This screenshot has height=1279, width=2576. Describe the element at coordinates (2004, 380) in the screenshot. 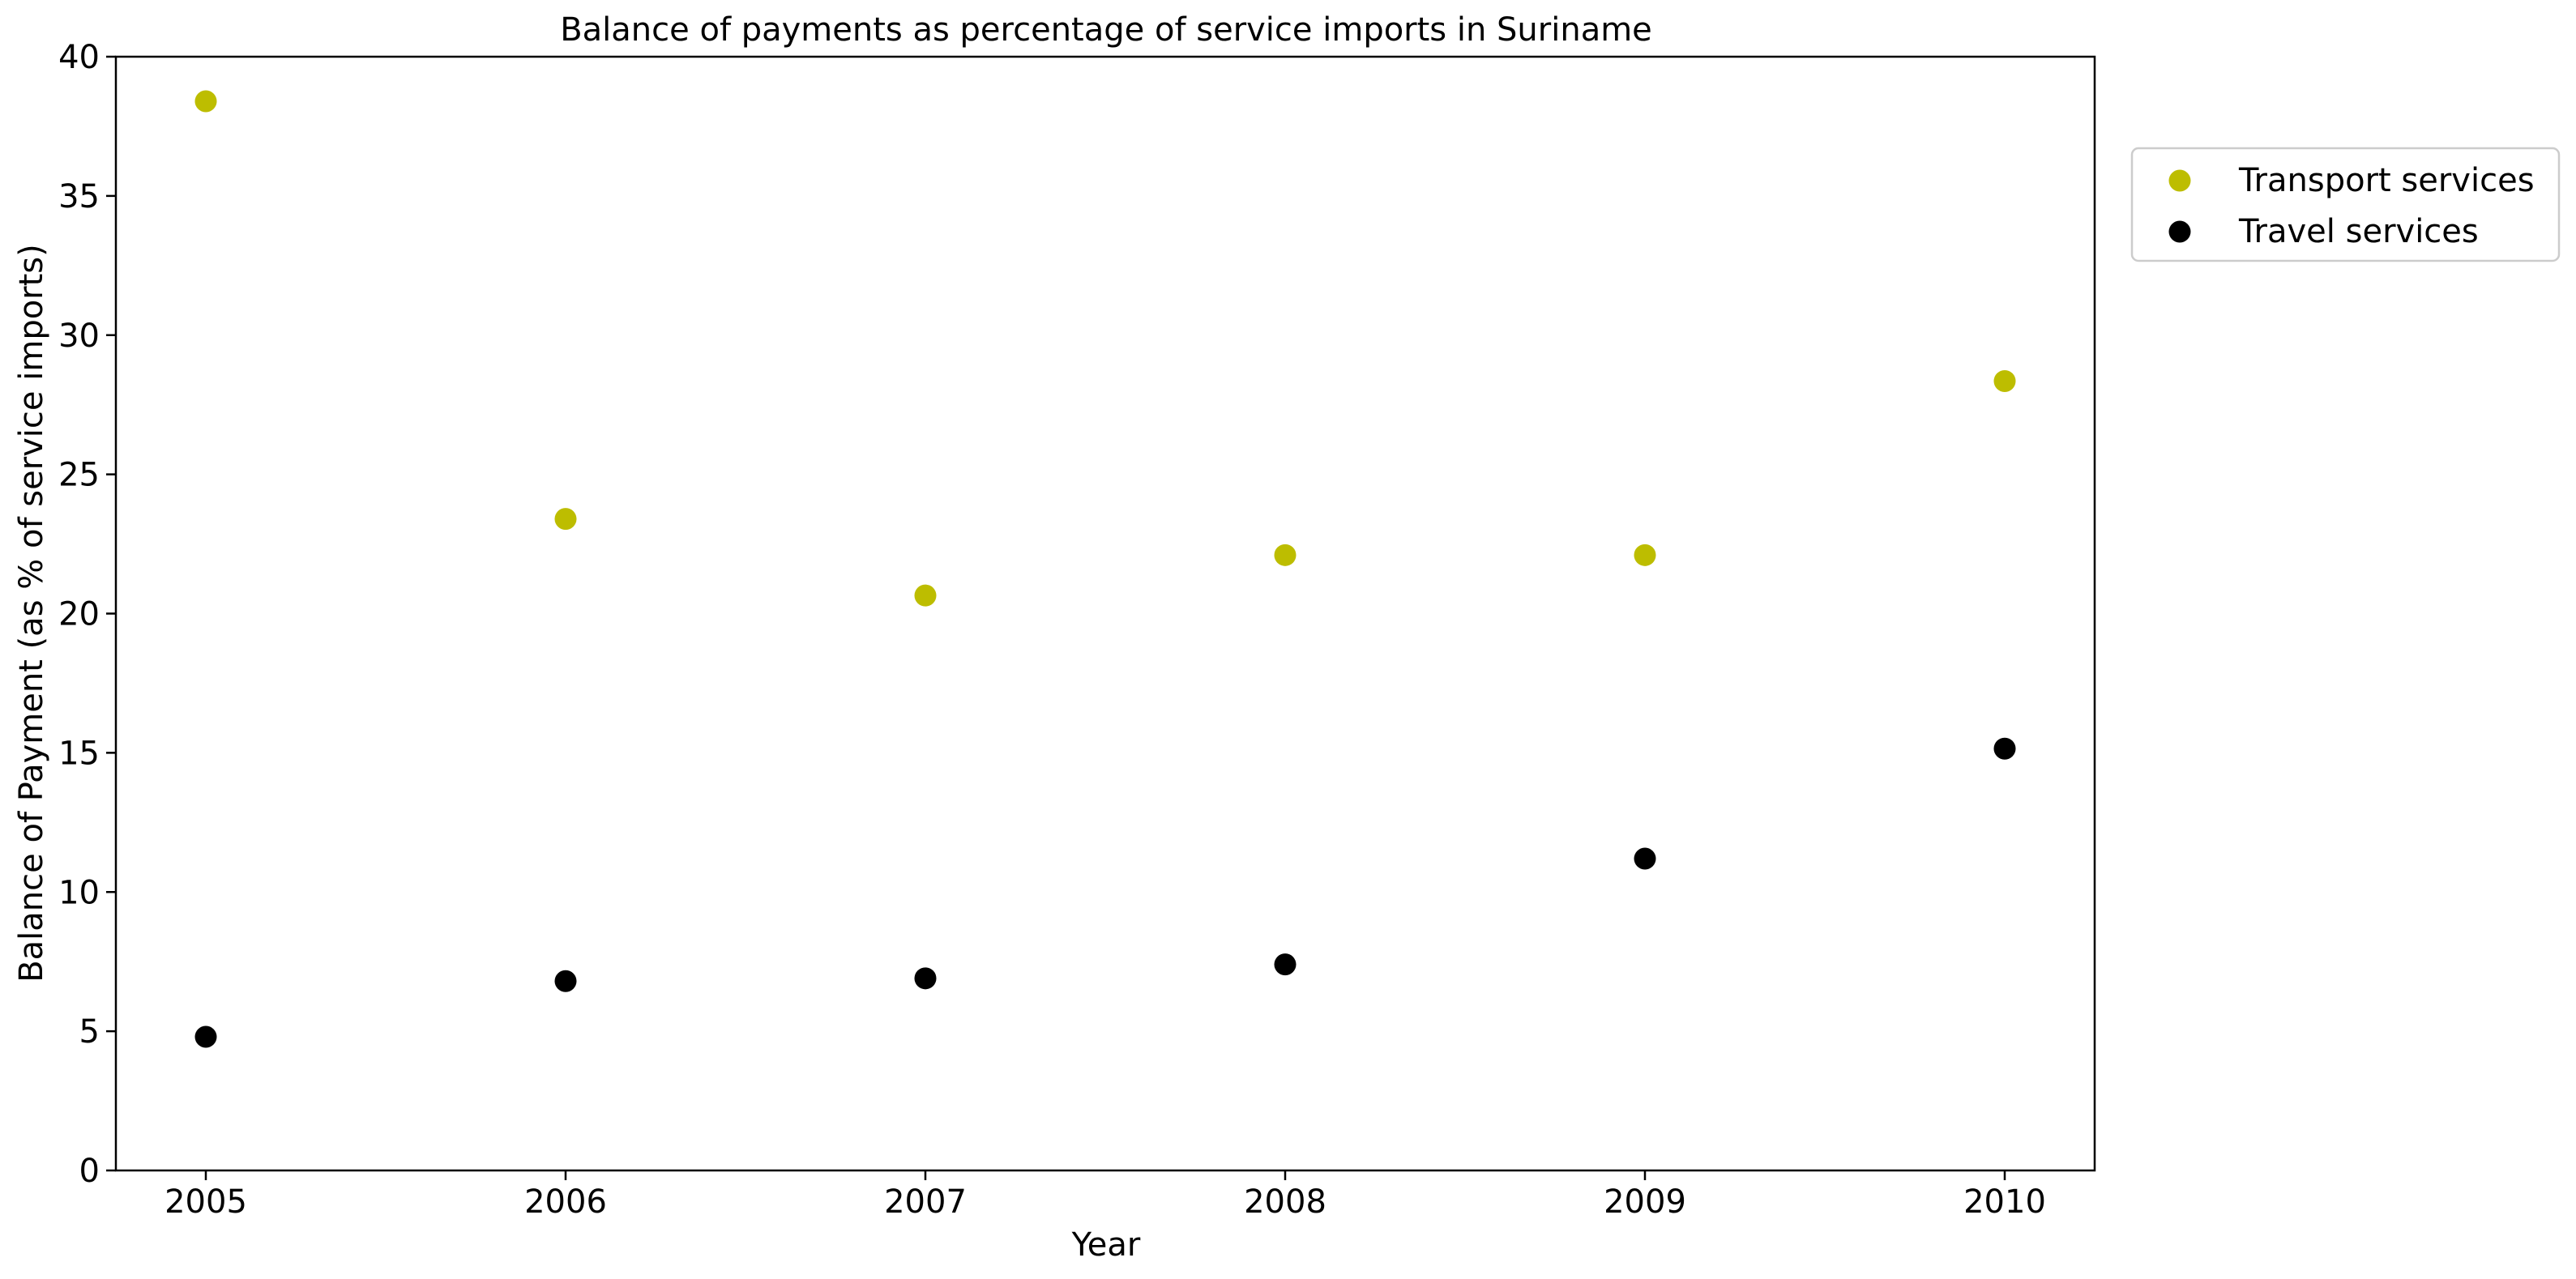

I see `point-transport-services-2010` at that location.